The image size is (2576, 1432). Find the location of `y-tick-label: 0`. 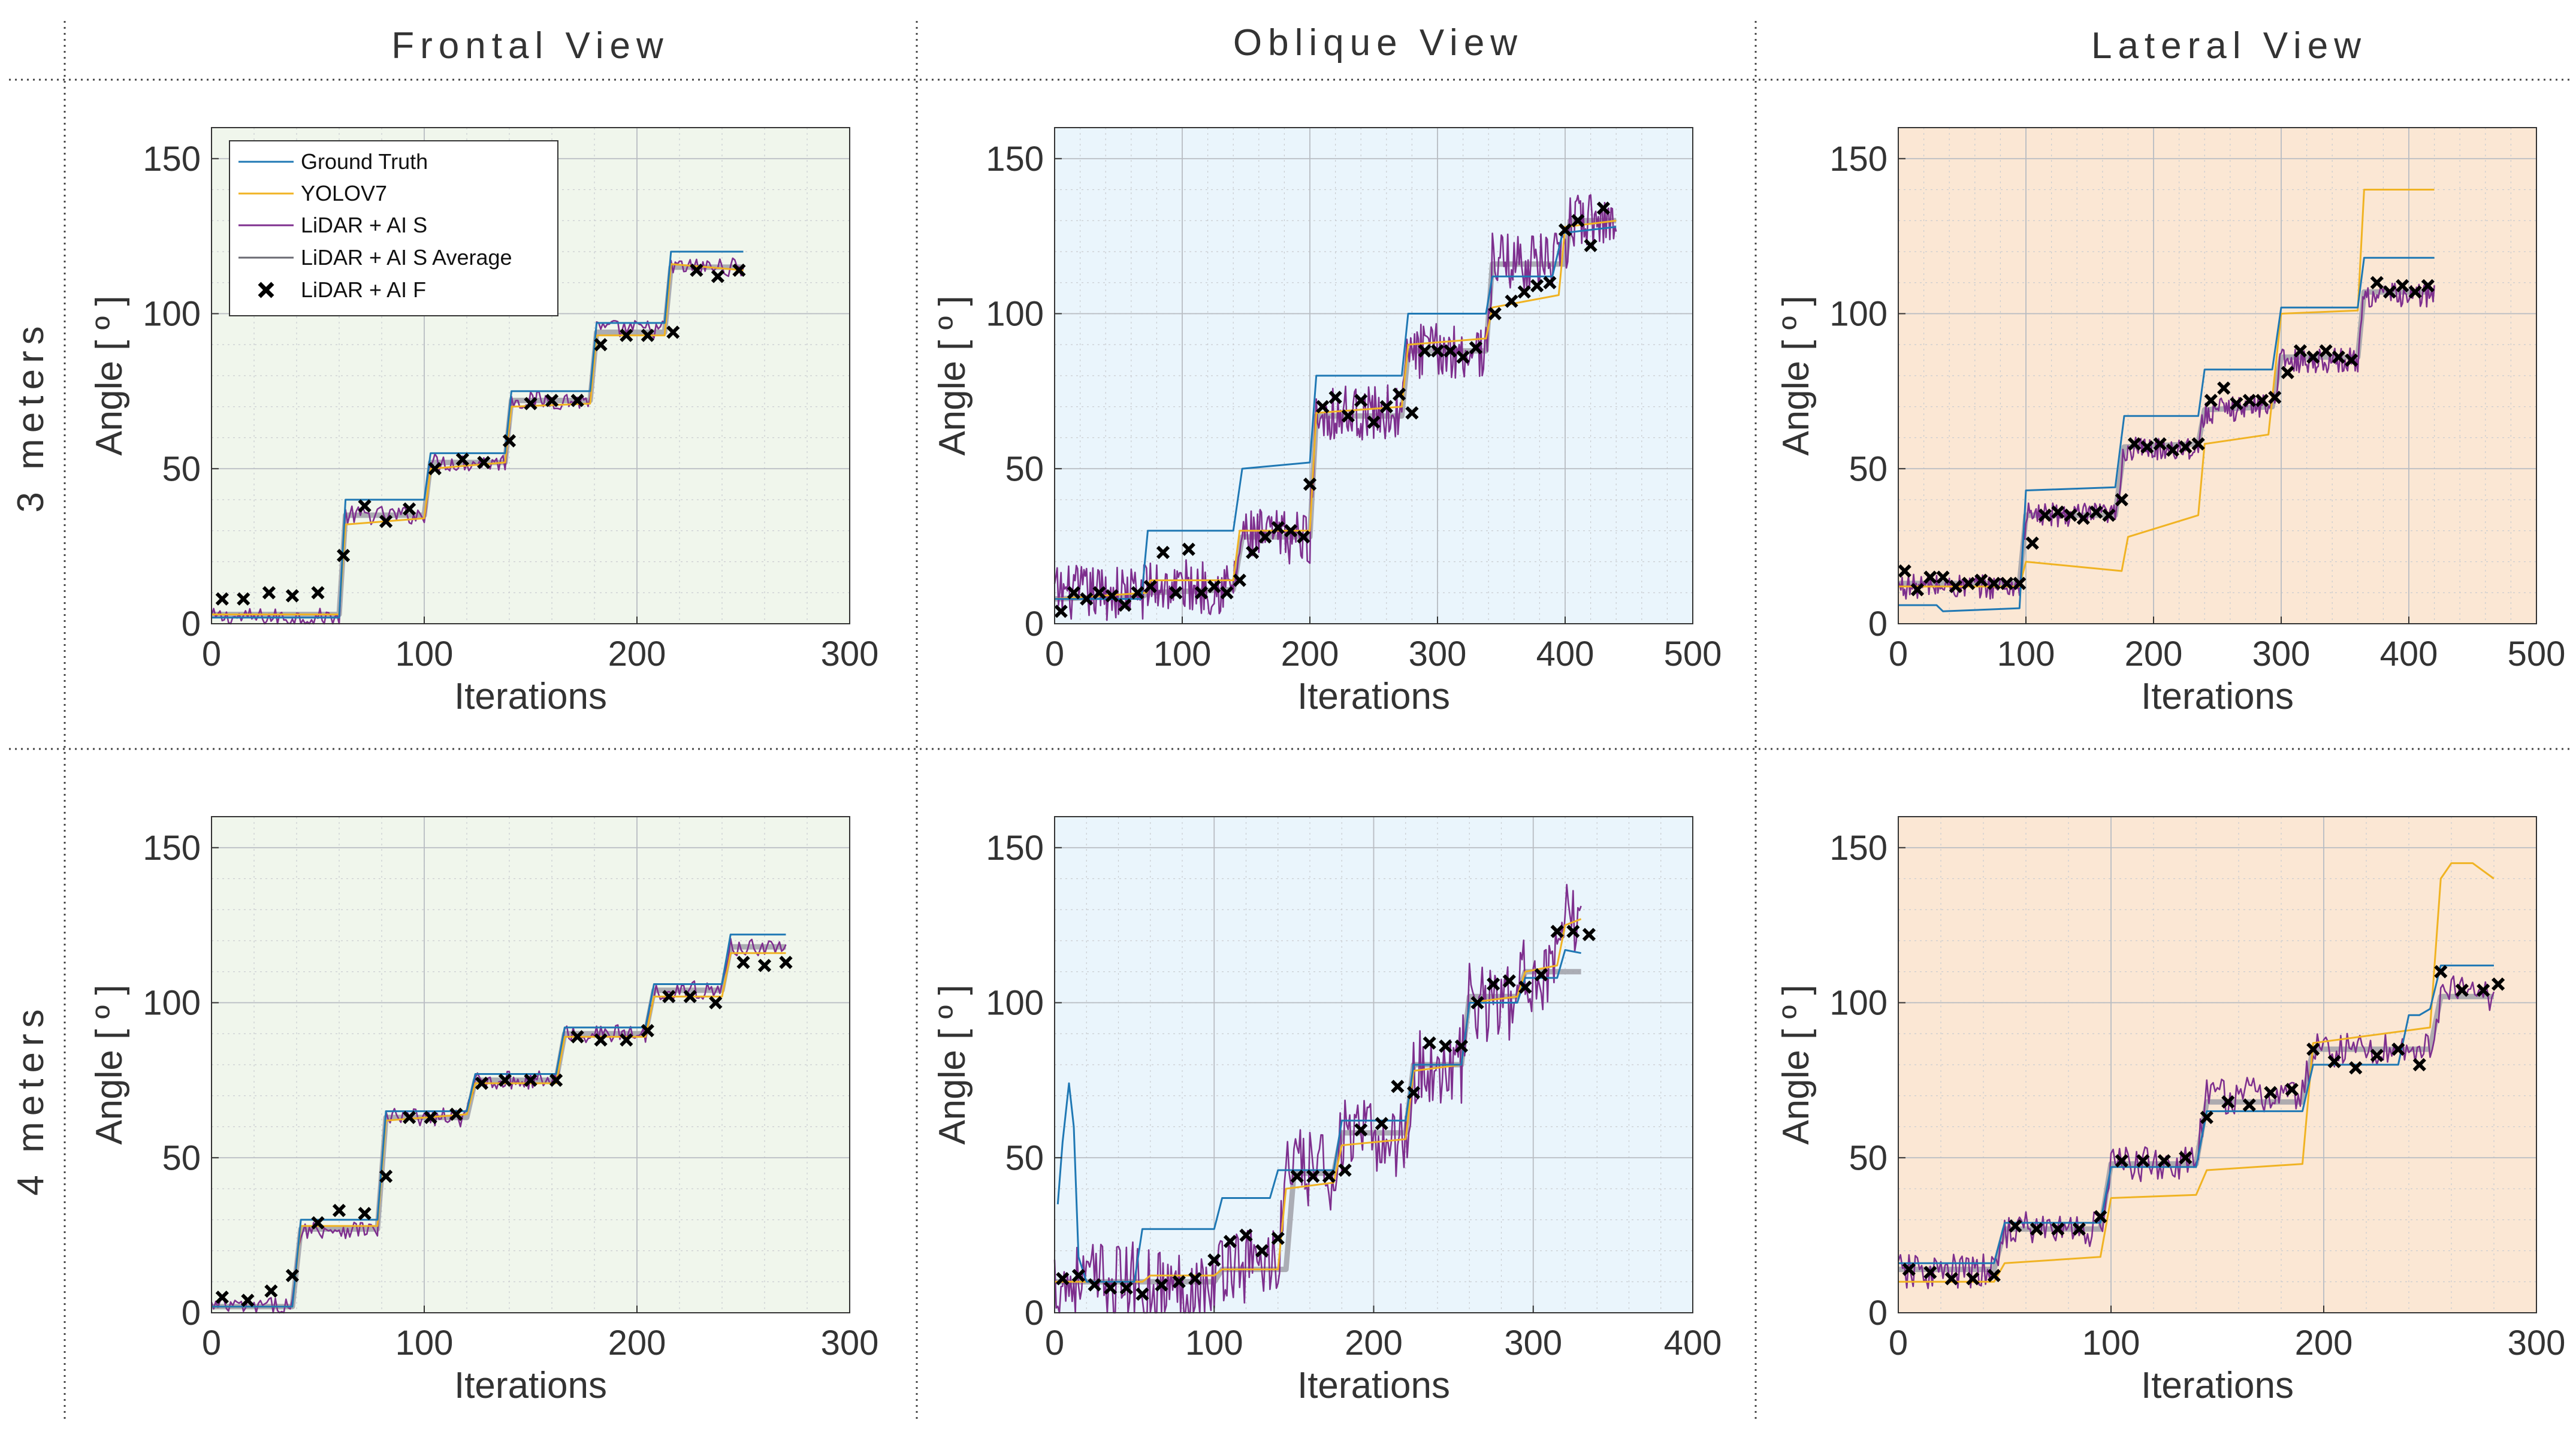

y-tick-label: 0 is located at coordinates (1035, 1313).